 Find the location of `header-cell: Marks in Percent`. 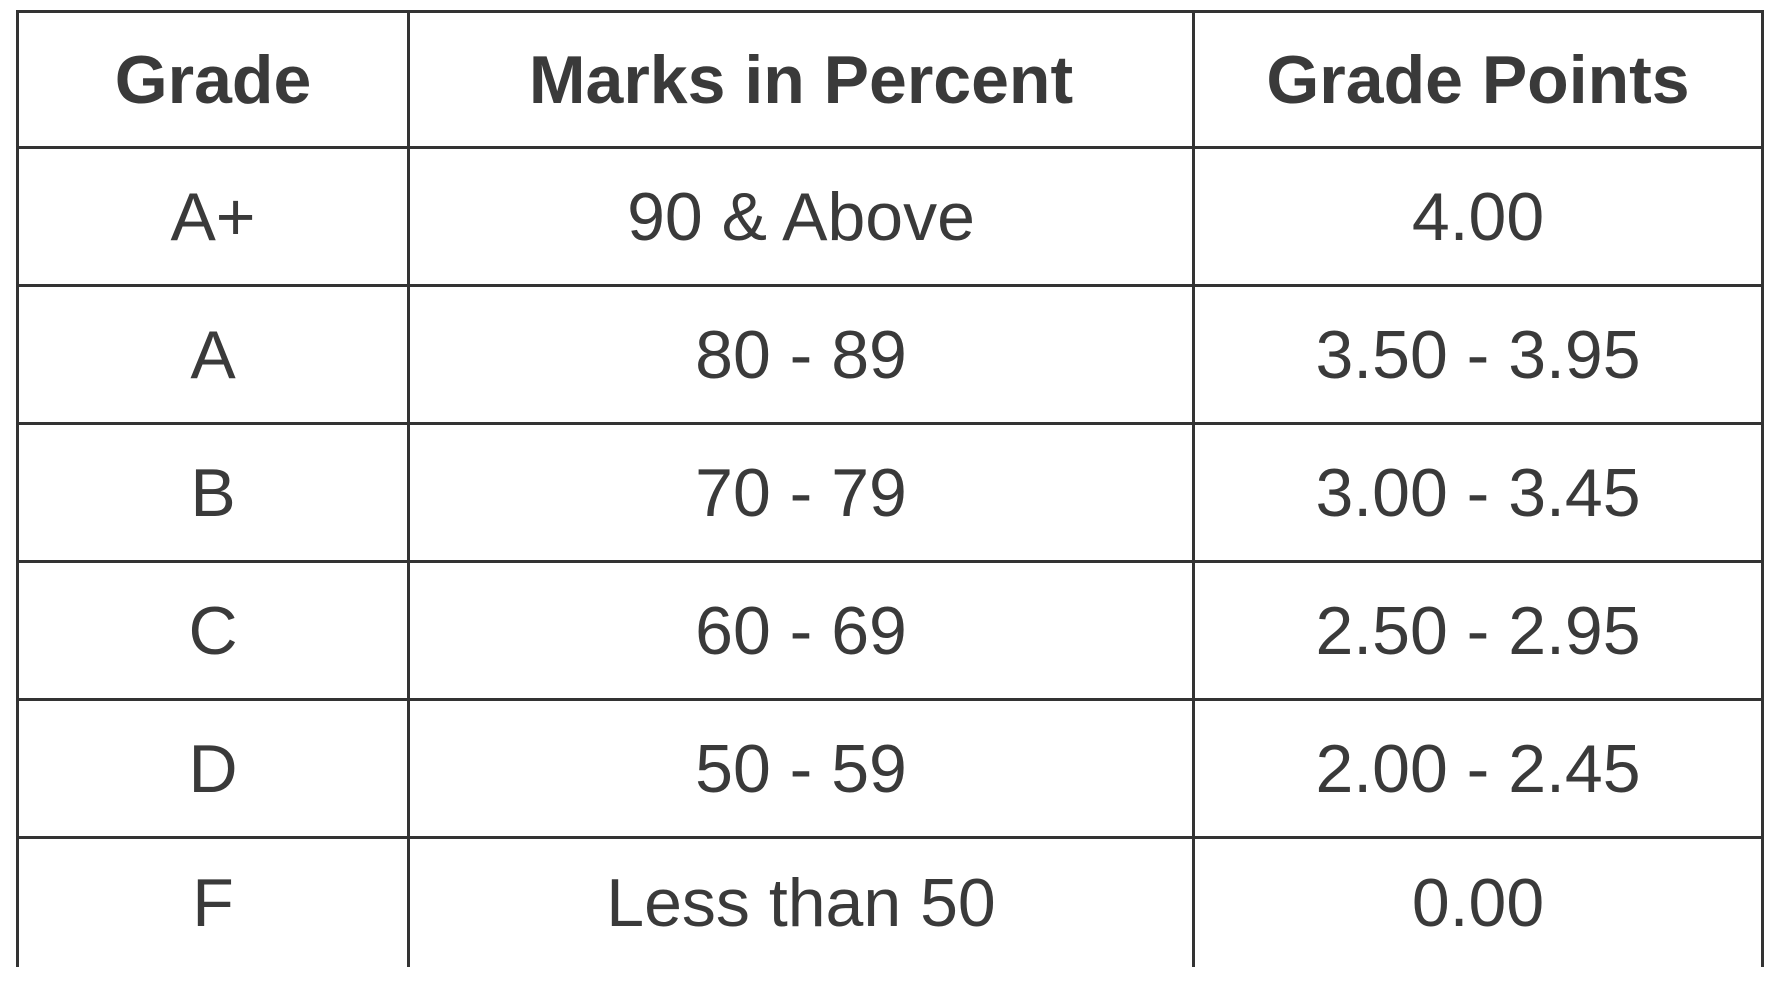

header-cell: Marks in Percent is located at coordinates (801, 79).